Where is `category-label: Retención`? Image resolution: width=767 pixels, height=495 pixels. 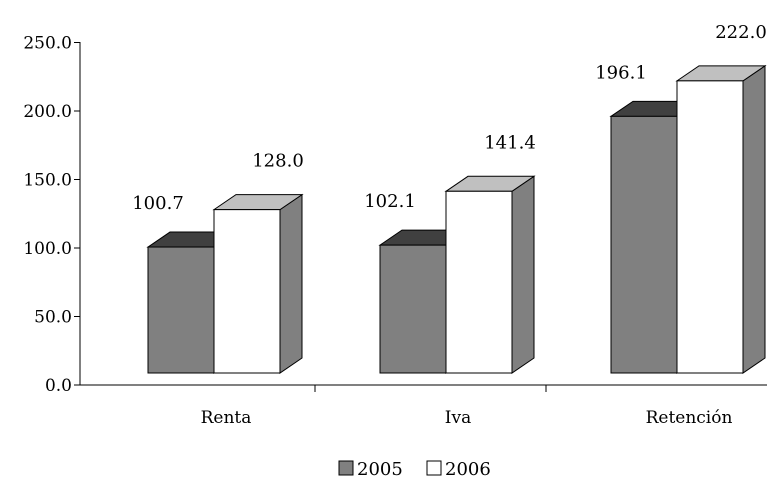
category-label: Retención is located at coordinates (689, 418).